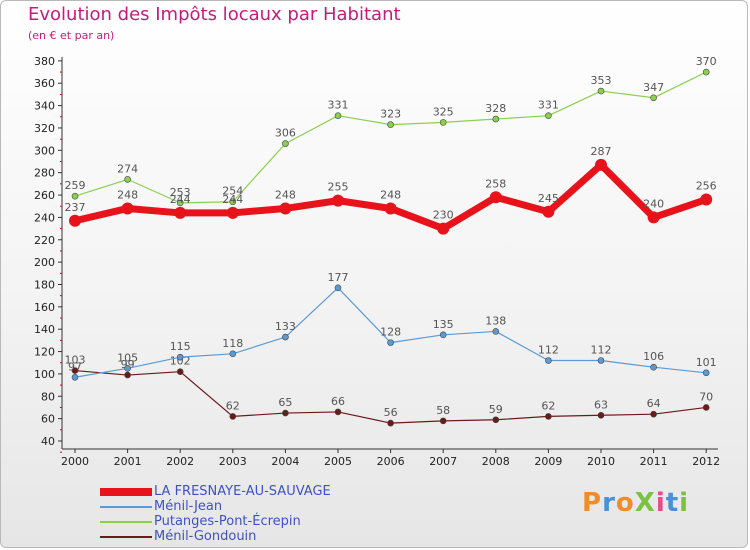 Image resolution: width=750 pixels, height=550 pixels. Describe the element at coordinates (548, 198) in the screenshot. I see `data-label: 245` at that location.